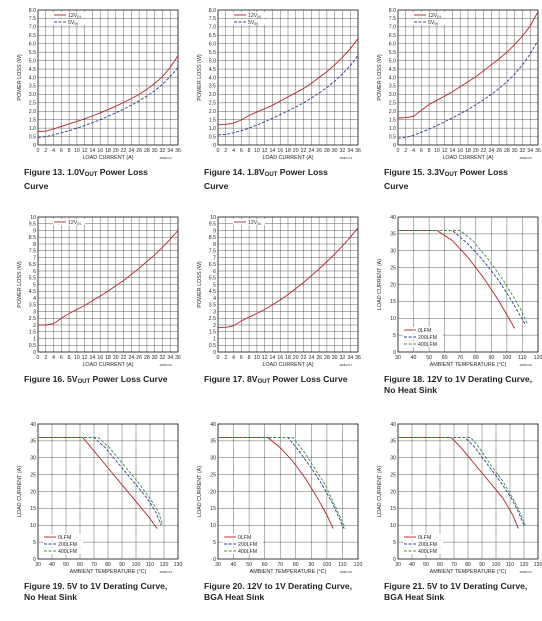 The width and height of the screenshot is (542, 621). What do you see at coordinates (427, 345) in the screenshot?
I see `legend-label: 400LFM` at bounding box center [427, 345].